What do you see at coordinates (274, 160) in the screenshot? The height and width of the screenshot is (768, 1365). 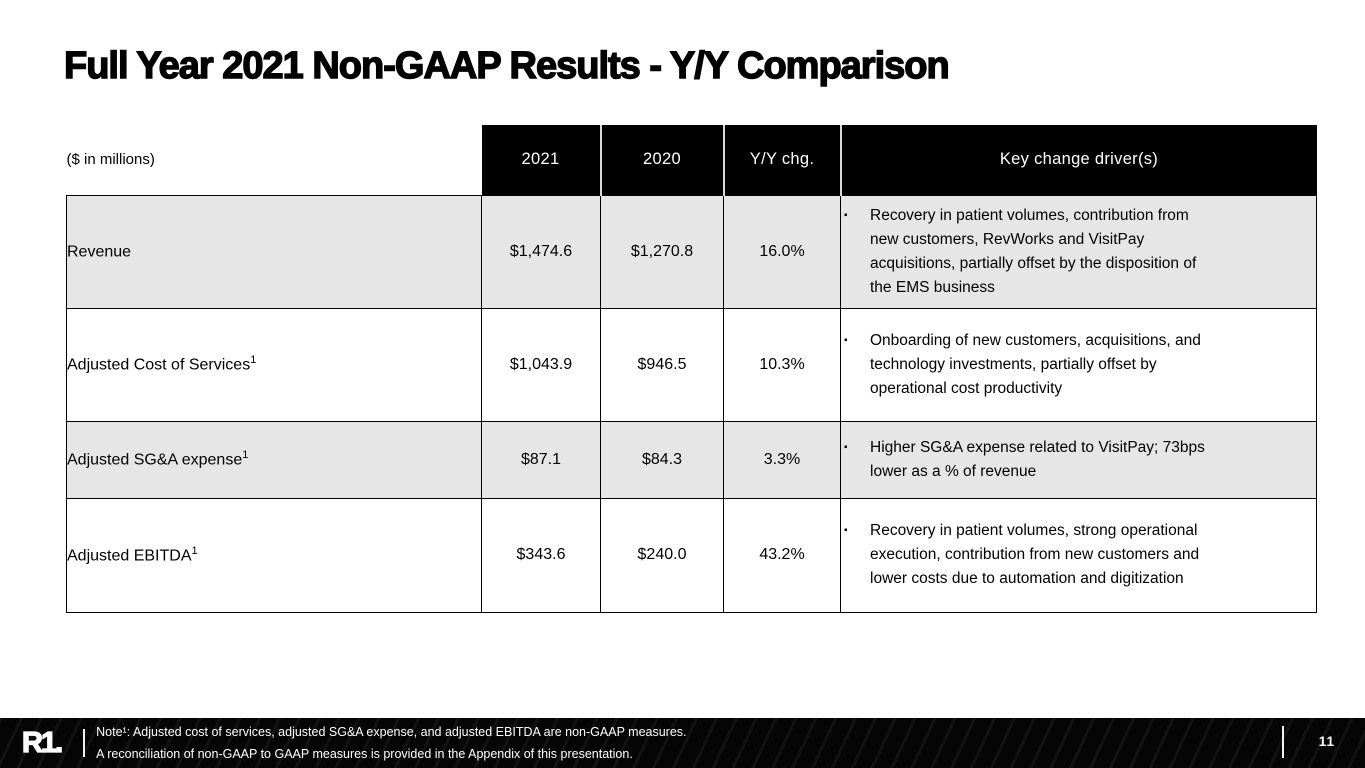 I see `units-label: ($ in millions)` at bounding box center [274, 160].